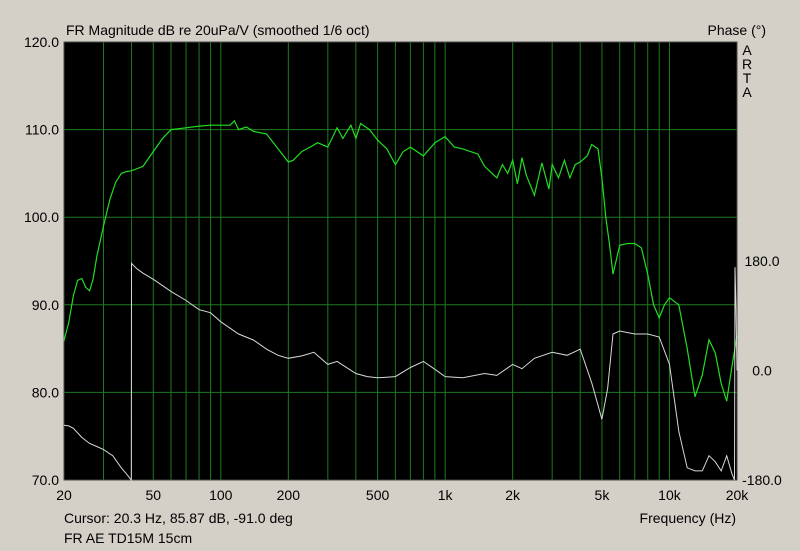 The image size is (800, 551). I want to click on phase-axis-ticks: -180.0 0.0 180.0, so click(762, 370).